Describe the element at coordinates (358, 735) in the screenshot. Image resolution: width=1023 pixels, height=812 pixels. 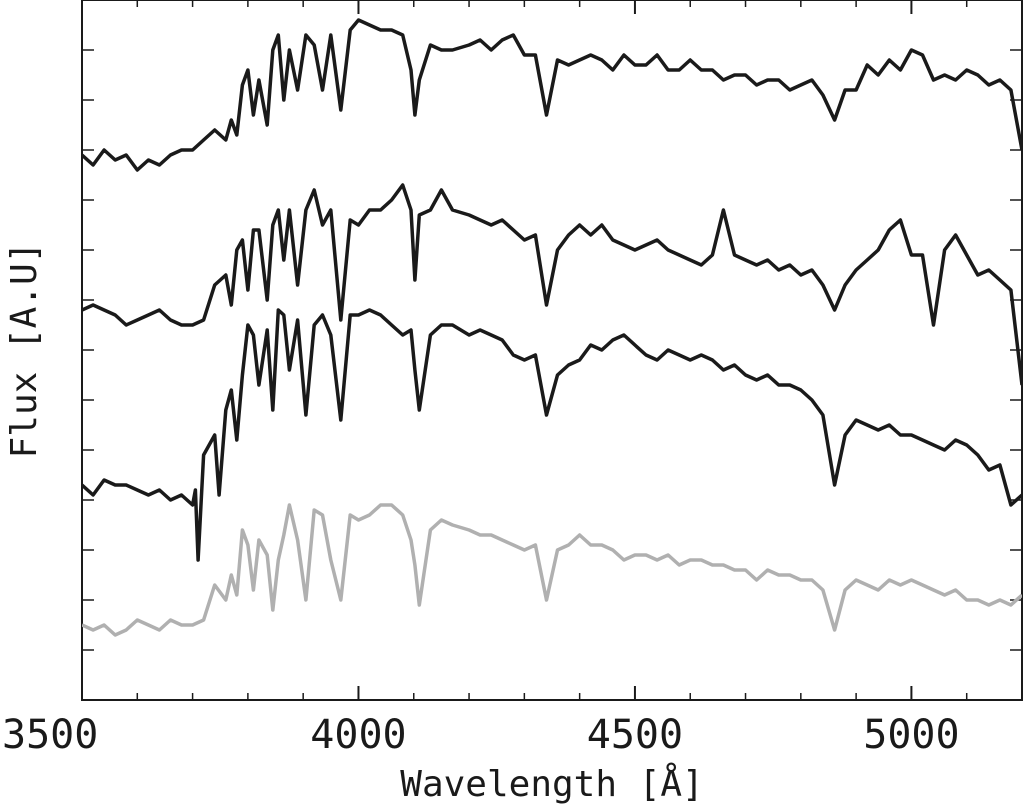
I see `x-tick-label: 4000` at that location.